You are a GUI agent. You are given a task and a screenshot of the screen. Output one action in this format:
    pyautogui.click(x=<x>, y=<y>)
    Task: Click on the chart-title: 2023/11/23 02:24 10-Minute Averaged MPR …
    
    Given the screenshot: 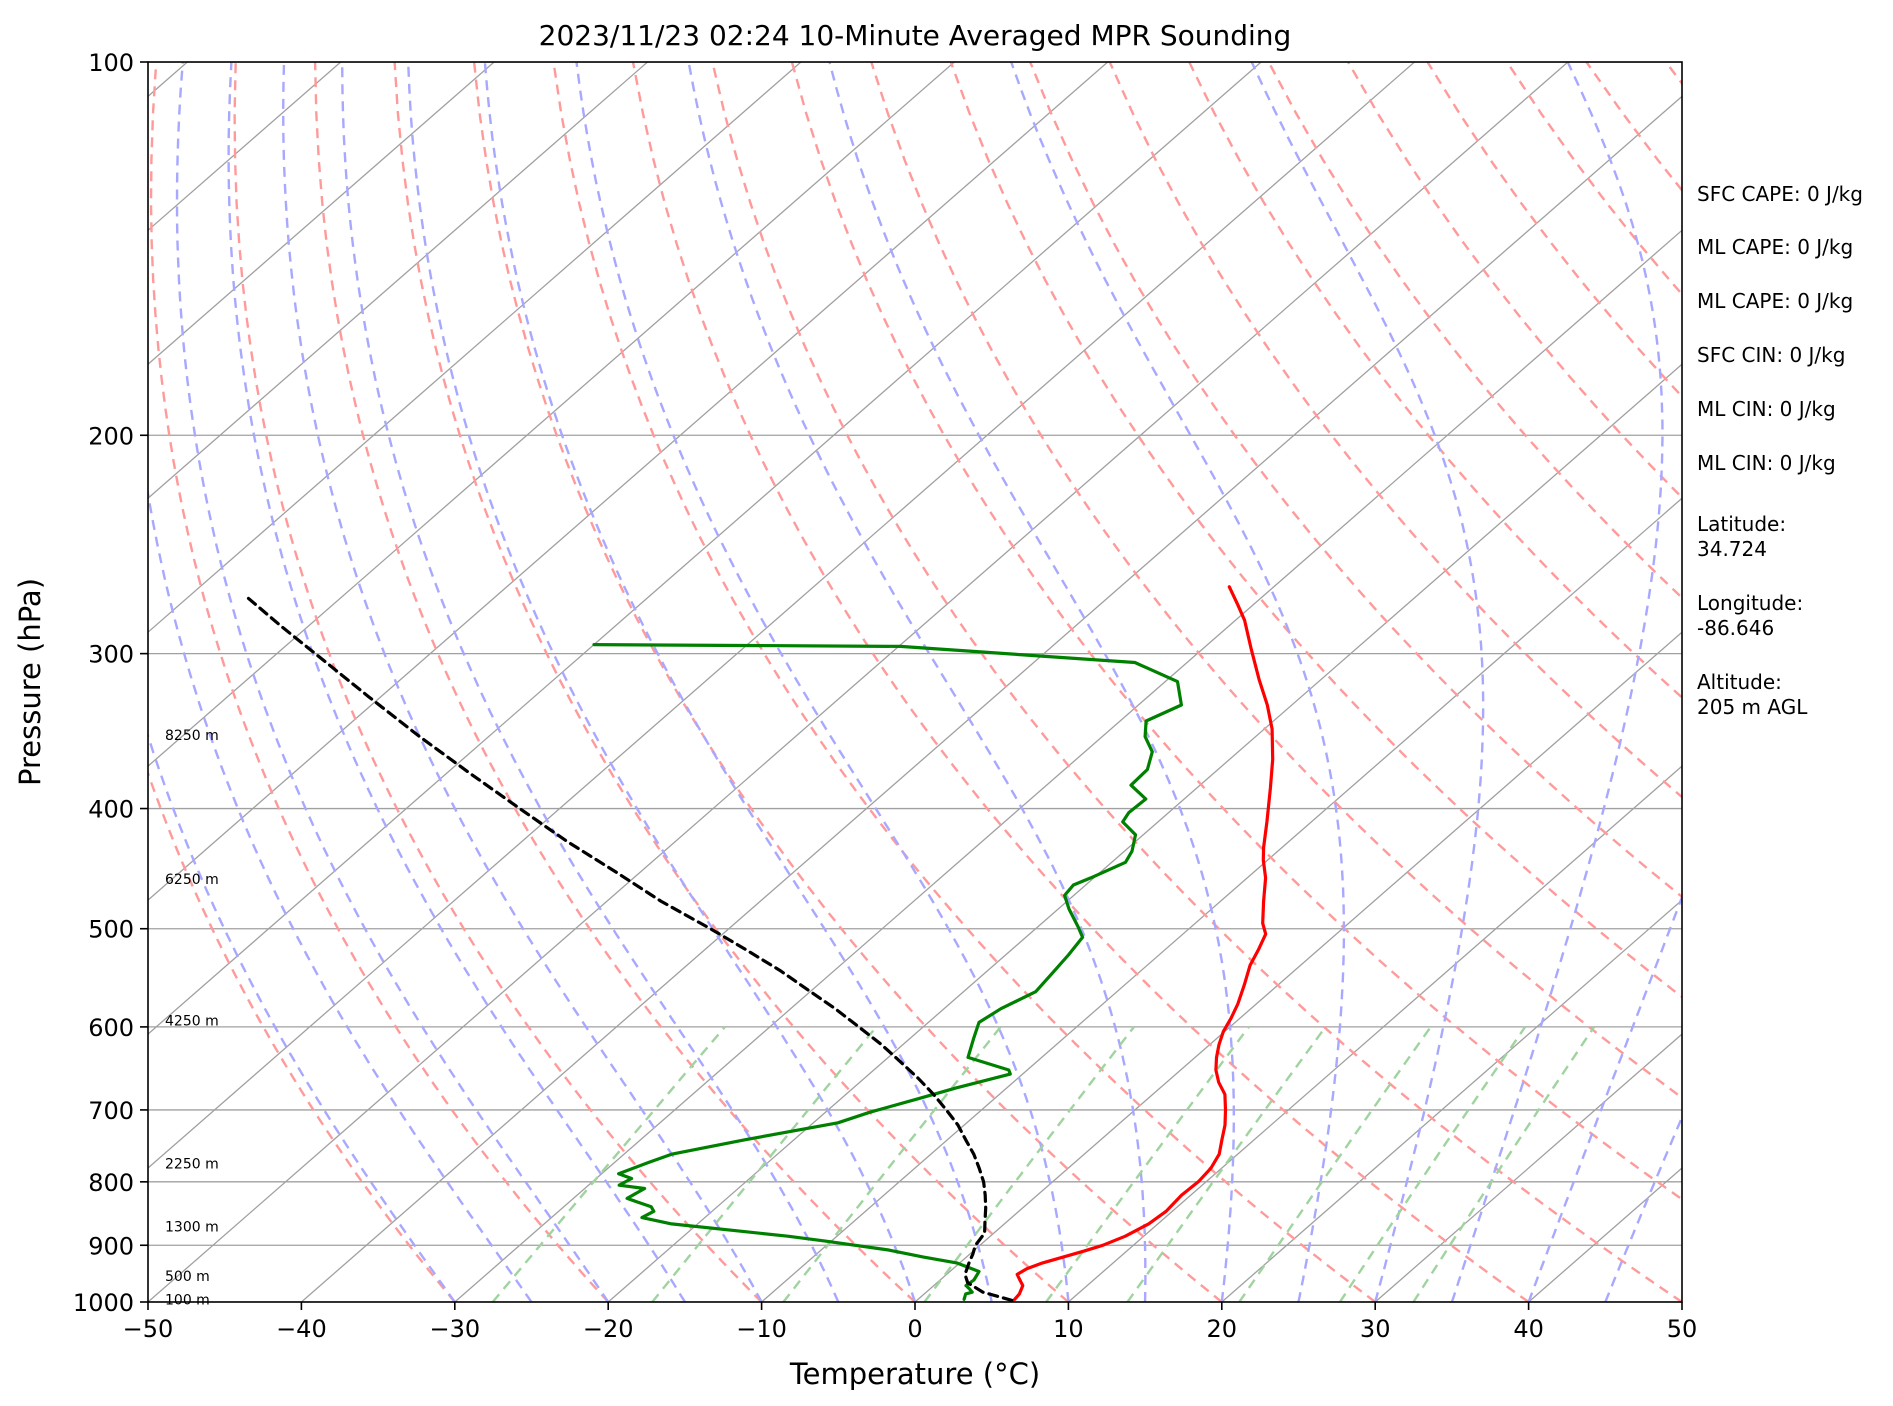 What is the action you would take?
    pyautogui.click(x=915, y=35)
    